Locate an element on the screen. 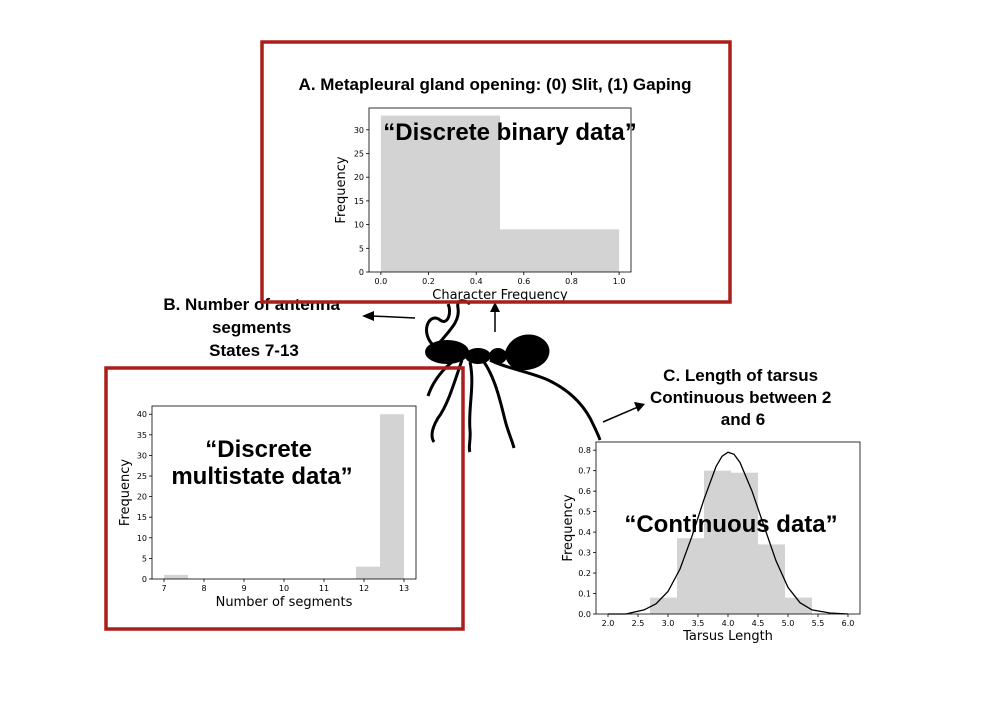  panel-b-xtick-label-2: 9 is located at coordinates (243, 588).